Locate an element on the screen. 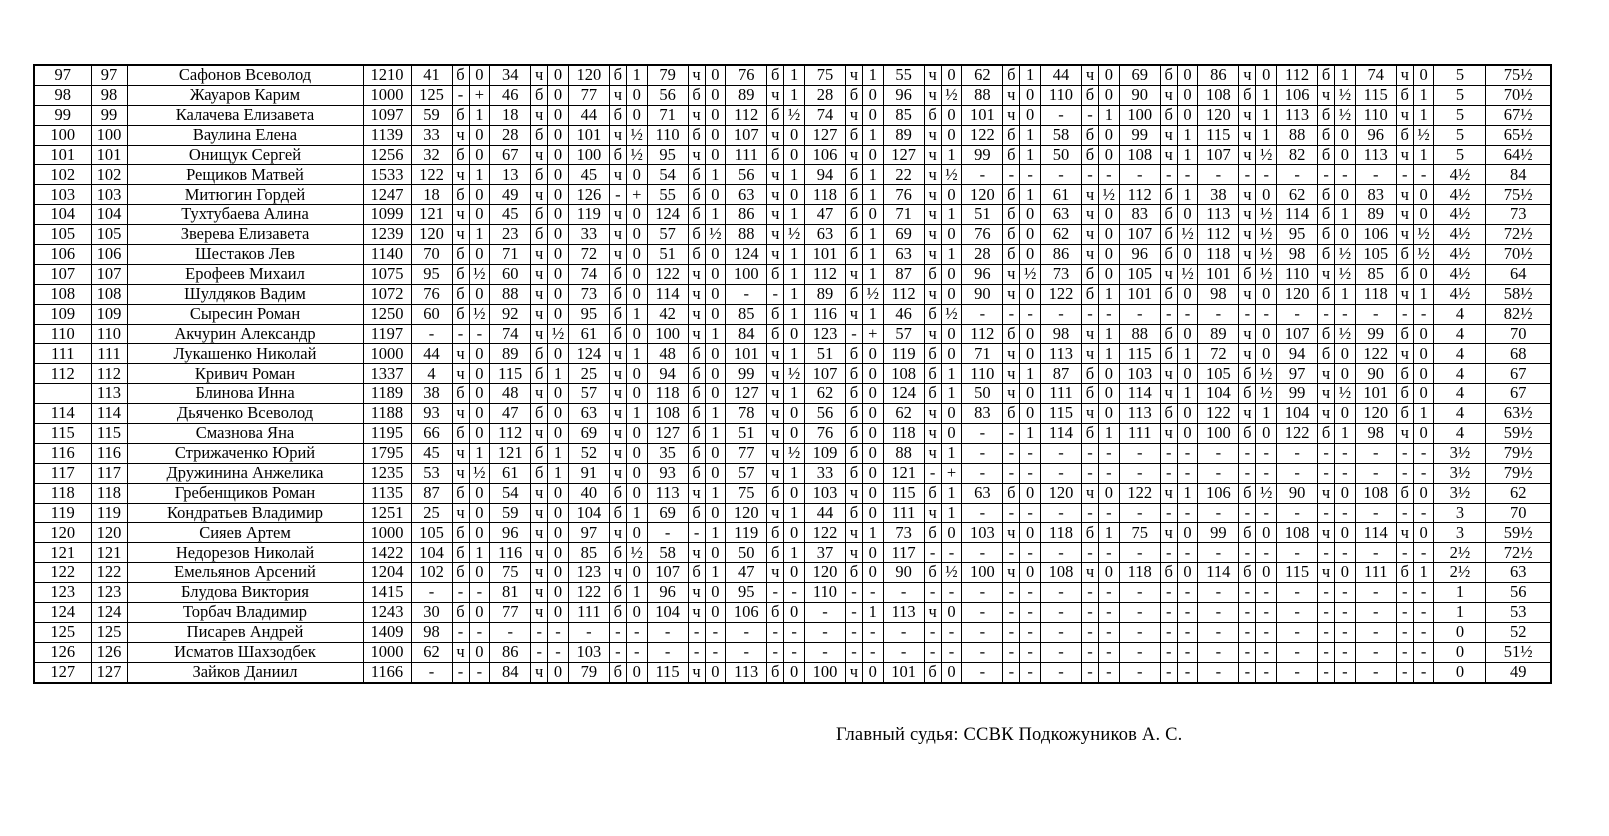 The image size is (1609, 836). opponent-cell: 99 is located at coordinates (1218, 533).